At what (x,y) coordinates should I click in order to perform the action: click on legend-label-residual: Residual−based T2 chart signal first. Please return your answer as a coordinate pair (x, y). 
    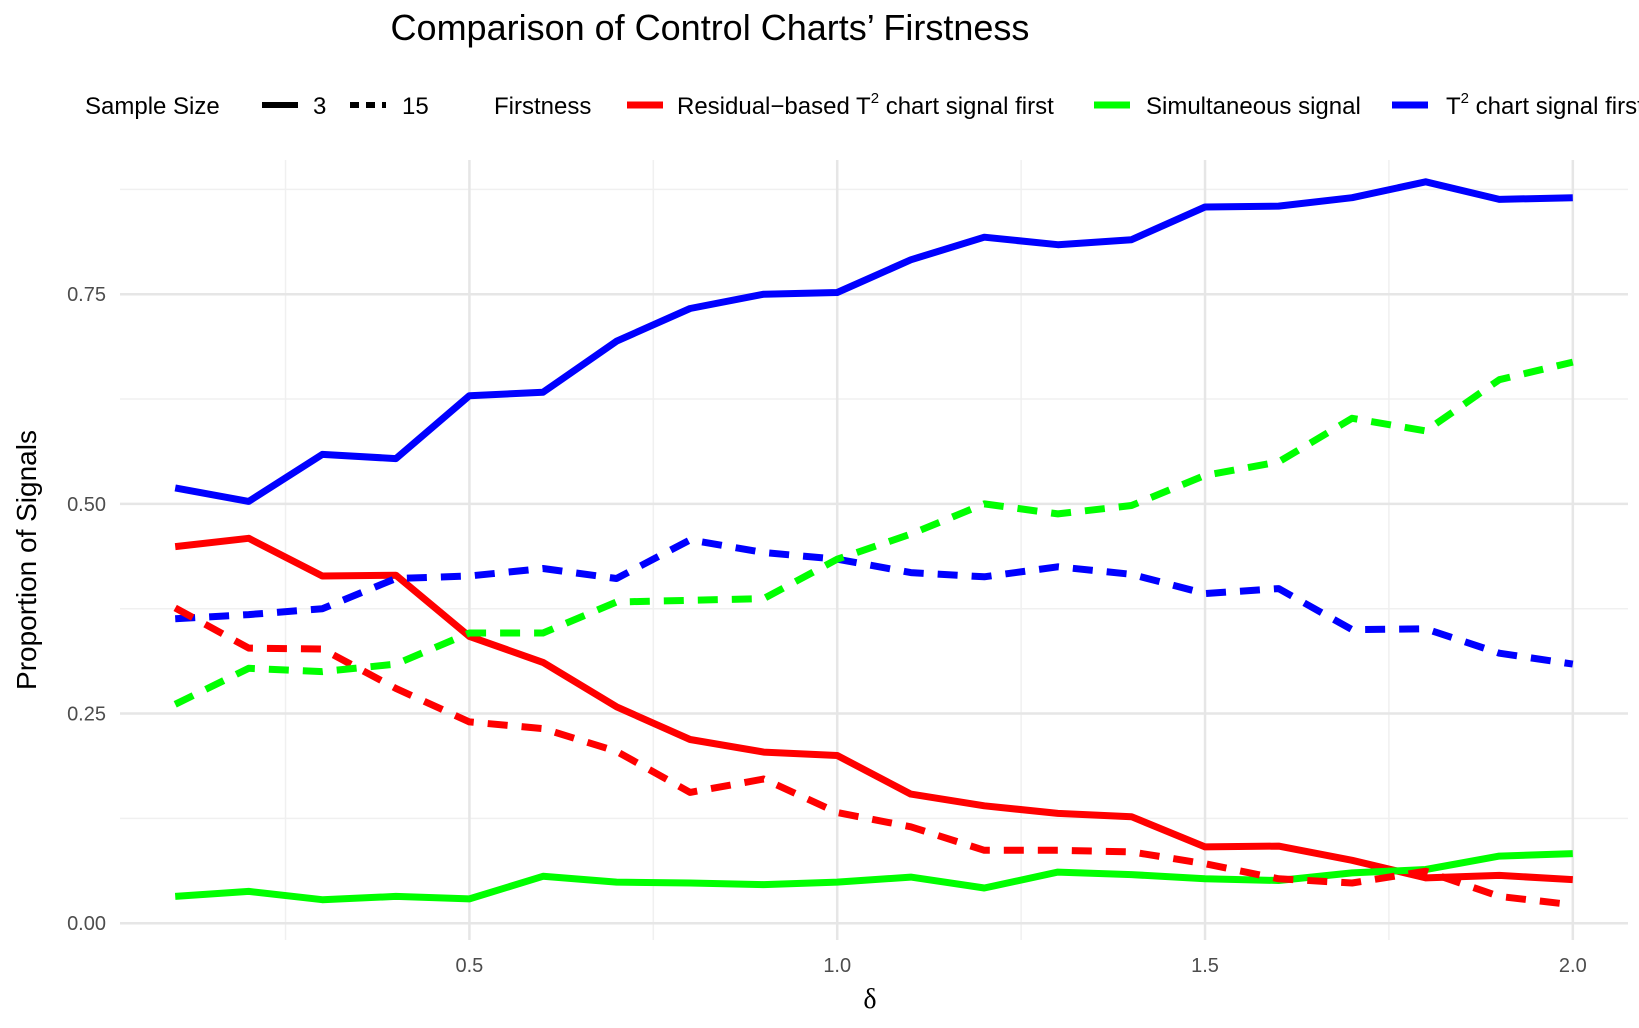
    Looking at the image, I should click on (865, 105).